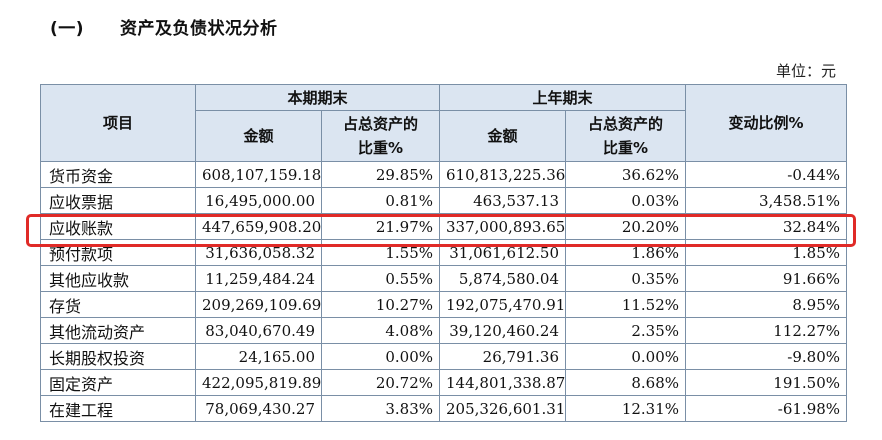 This screenshot has height=440, width=882. I want to click on row-item: 货币资金, so click(118, 174).